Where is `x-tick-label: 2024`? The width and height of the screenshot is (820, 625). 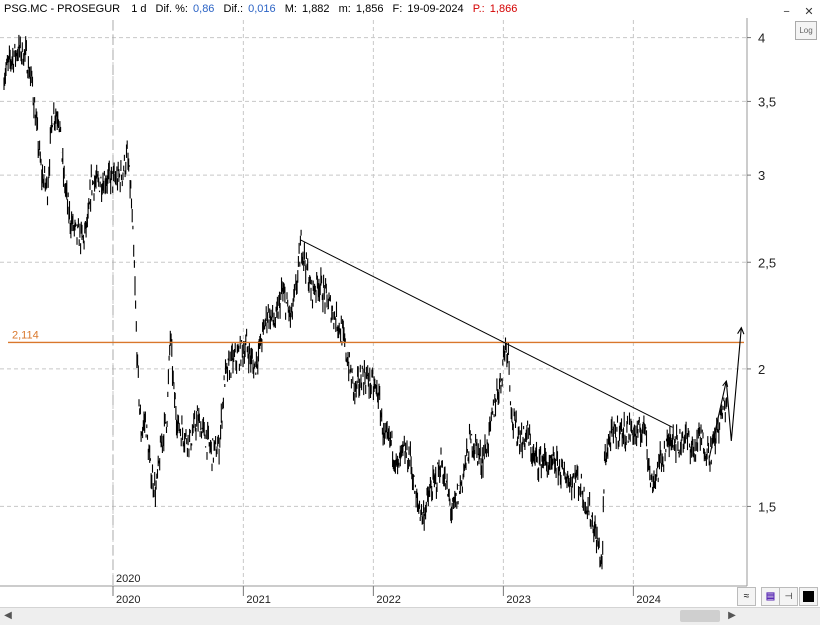 x-tick-label: 2024 is located at coordinates (648, 600).